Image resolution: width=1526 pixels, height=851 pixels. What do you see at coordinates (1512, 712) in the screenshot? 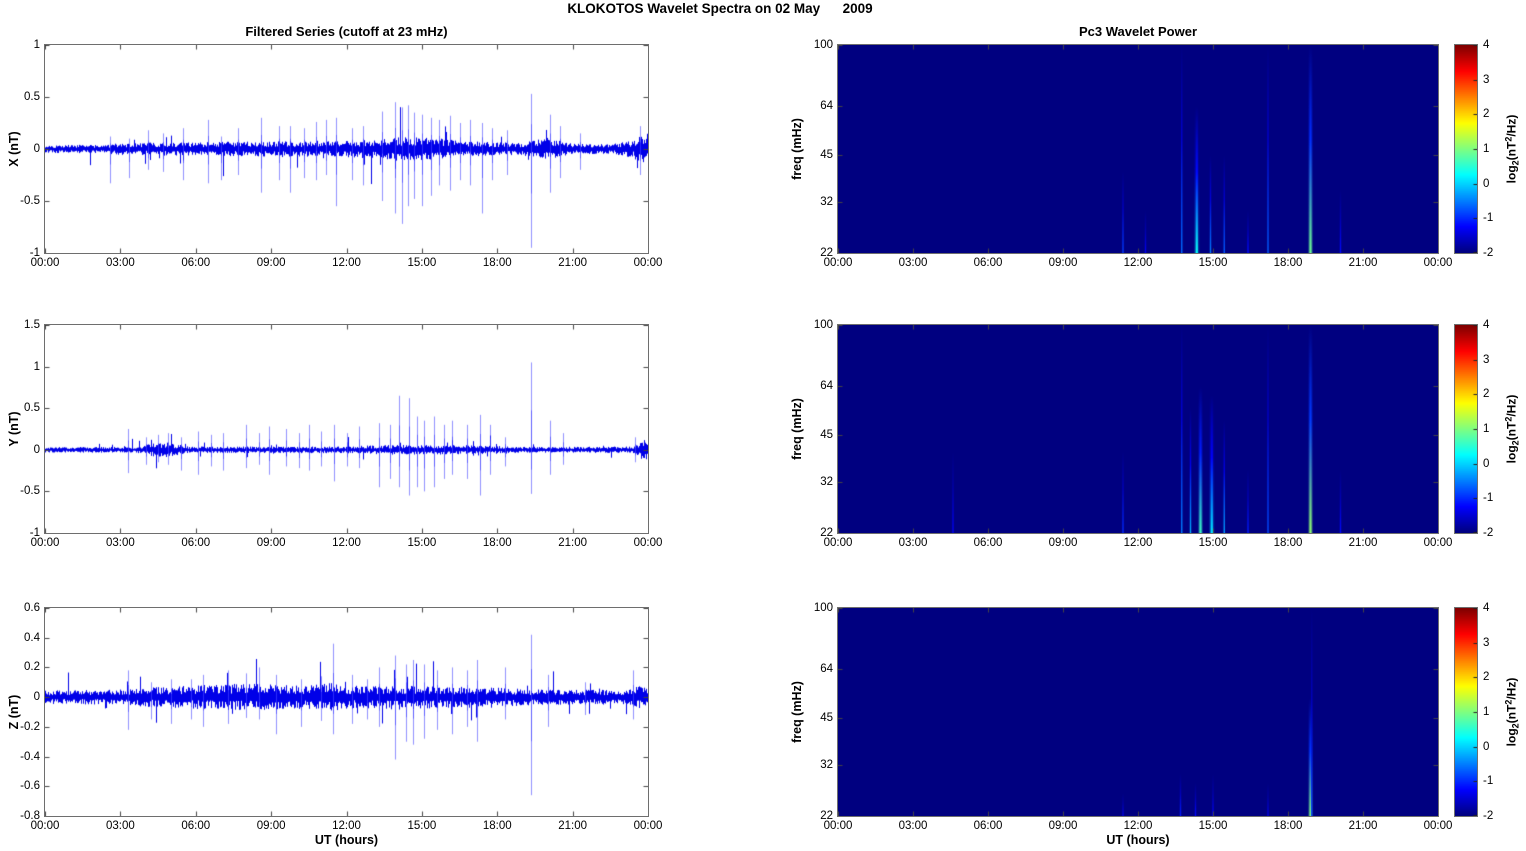
I see `colorbar-label-bottom: log2(nT2/Hz)` at bounding box center [1512, 712].